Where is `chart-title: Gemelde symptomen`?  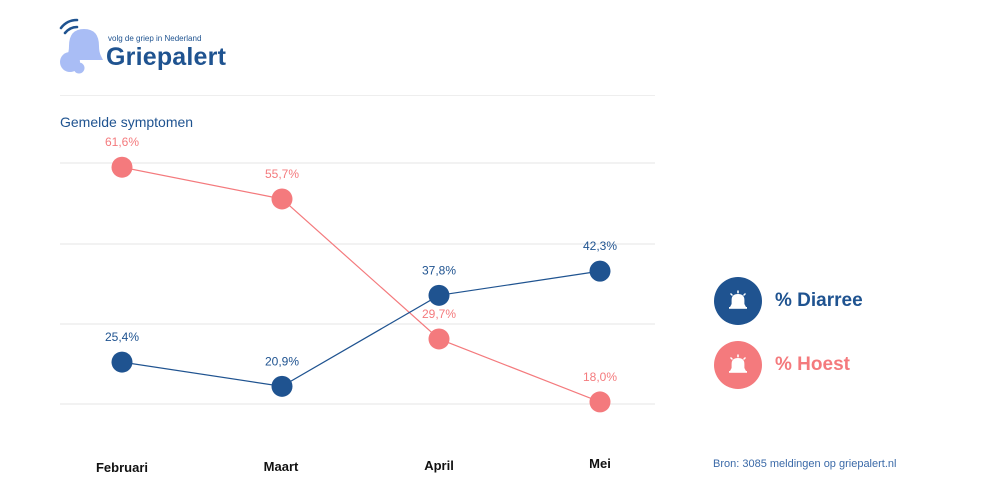
chart-title: Gemelde symptomen is located at coordinates (127, 122).